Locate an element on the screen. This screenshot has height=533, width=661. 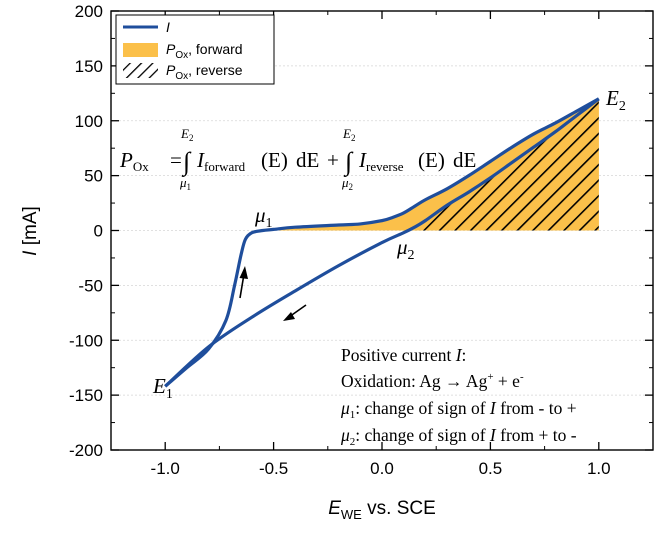
svg-text: Iforward is located at coordinates (221, 161).